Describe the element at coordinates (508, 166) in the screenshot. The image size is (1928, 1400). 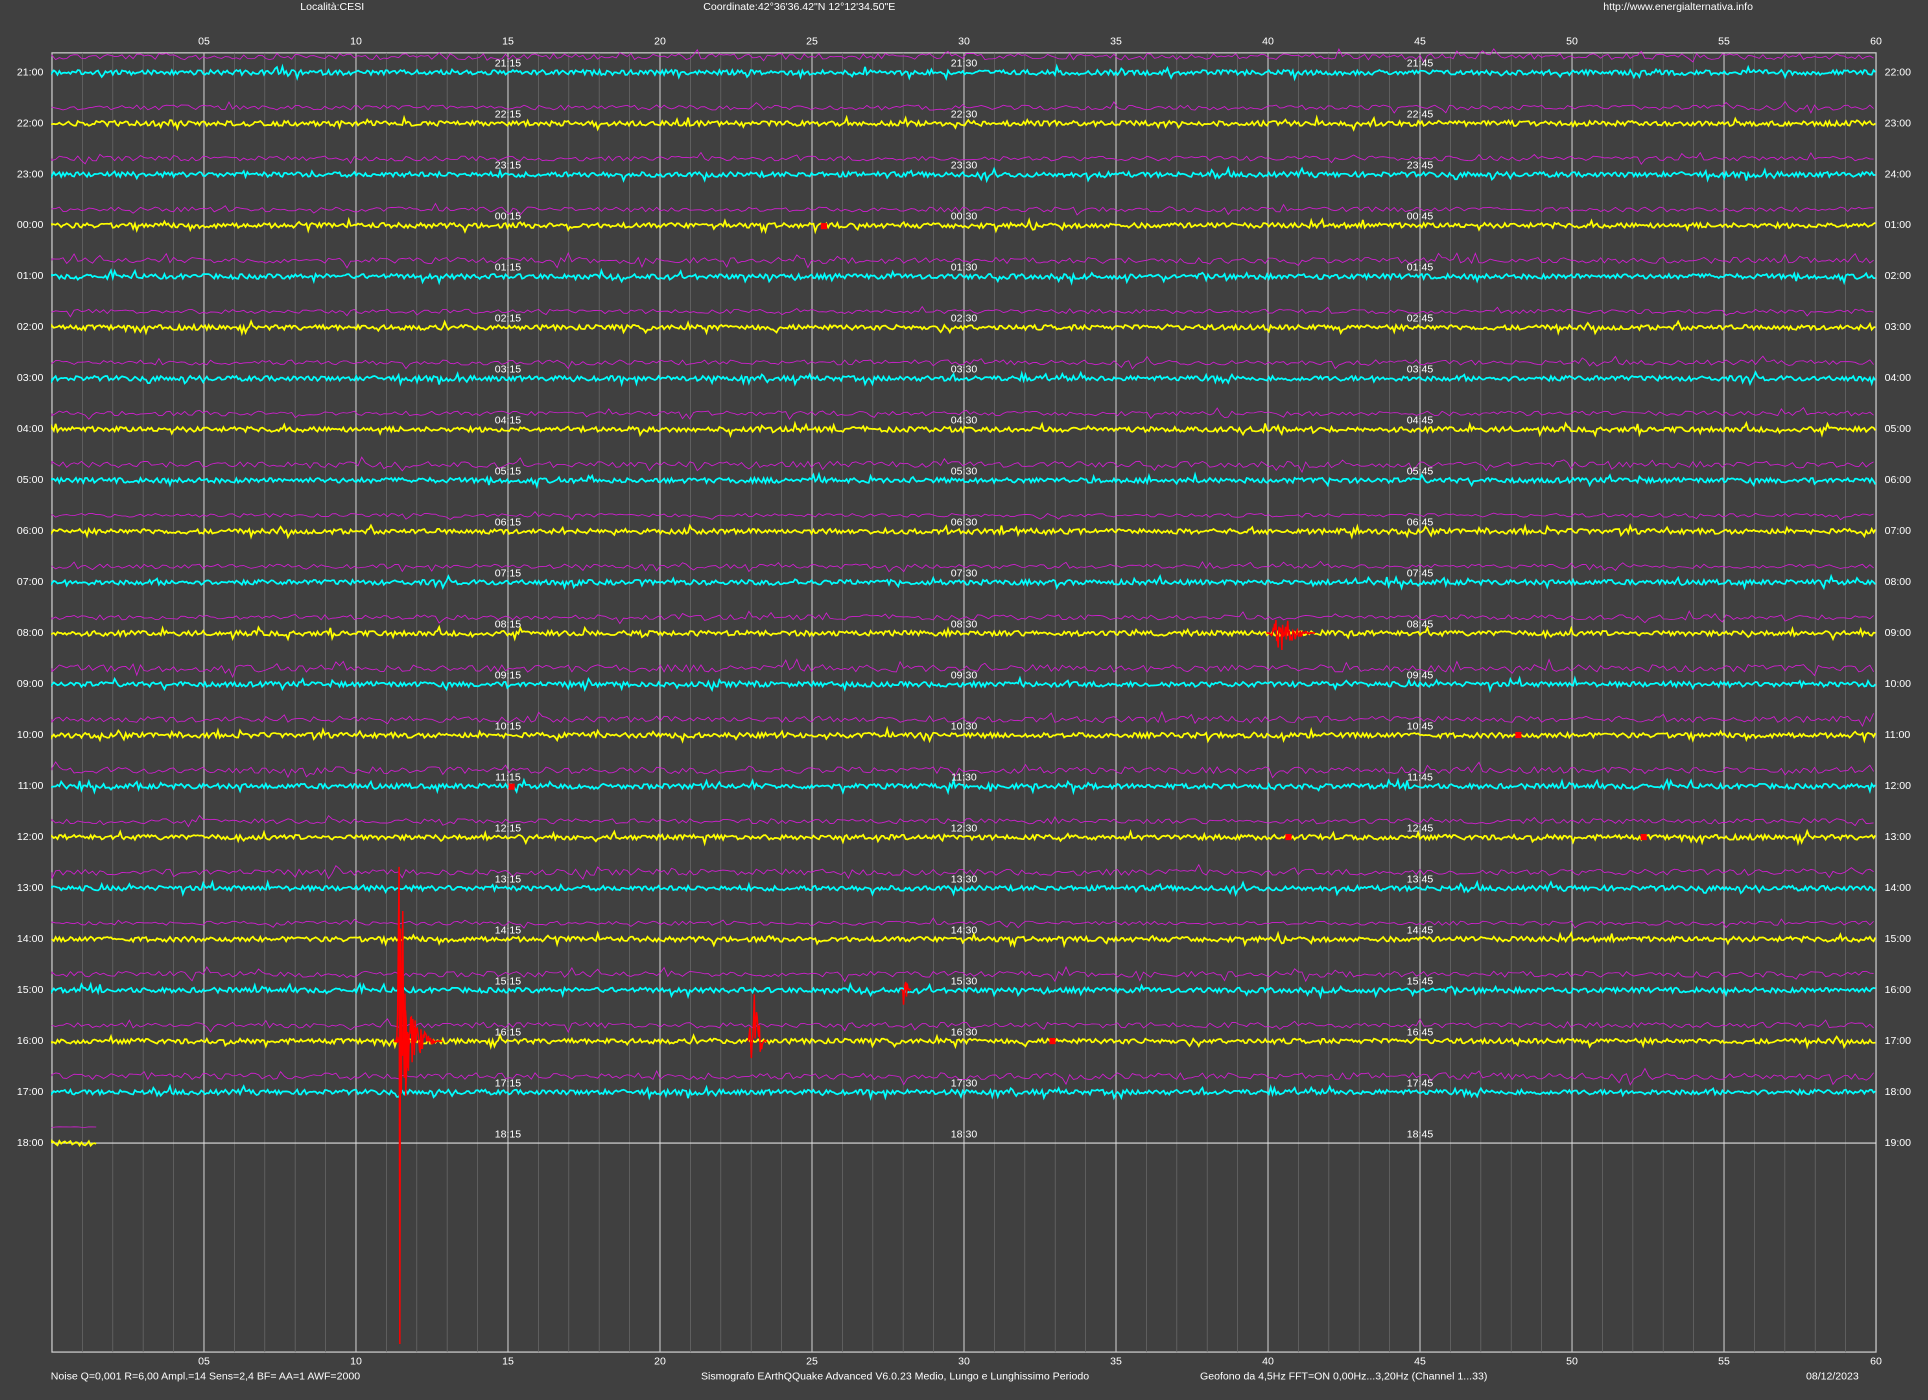
I see `row-quarter-label: 23:15` at that location.